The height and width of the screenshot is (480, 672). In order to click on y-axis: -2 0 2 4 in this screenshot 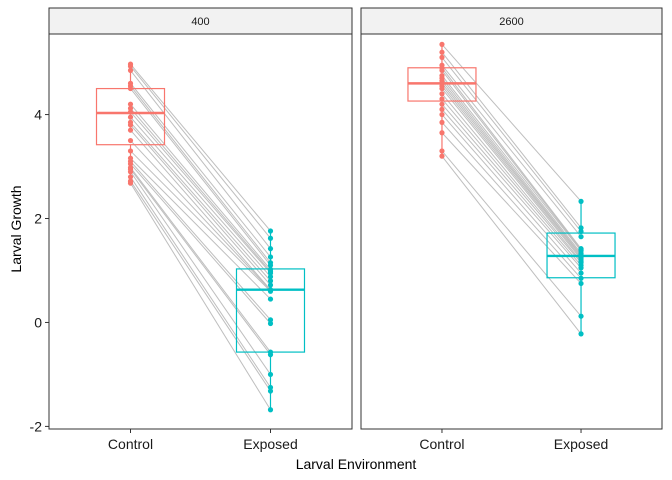, I will do `click(39, 270)`.